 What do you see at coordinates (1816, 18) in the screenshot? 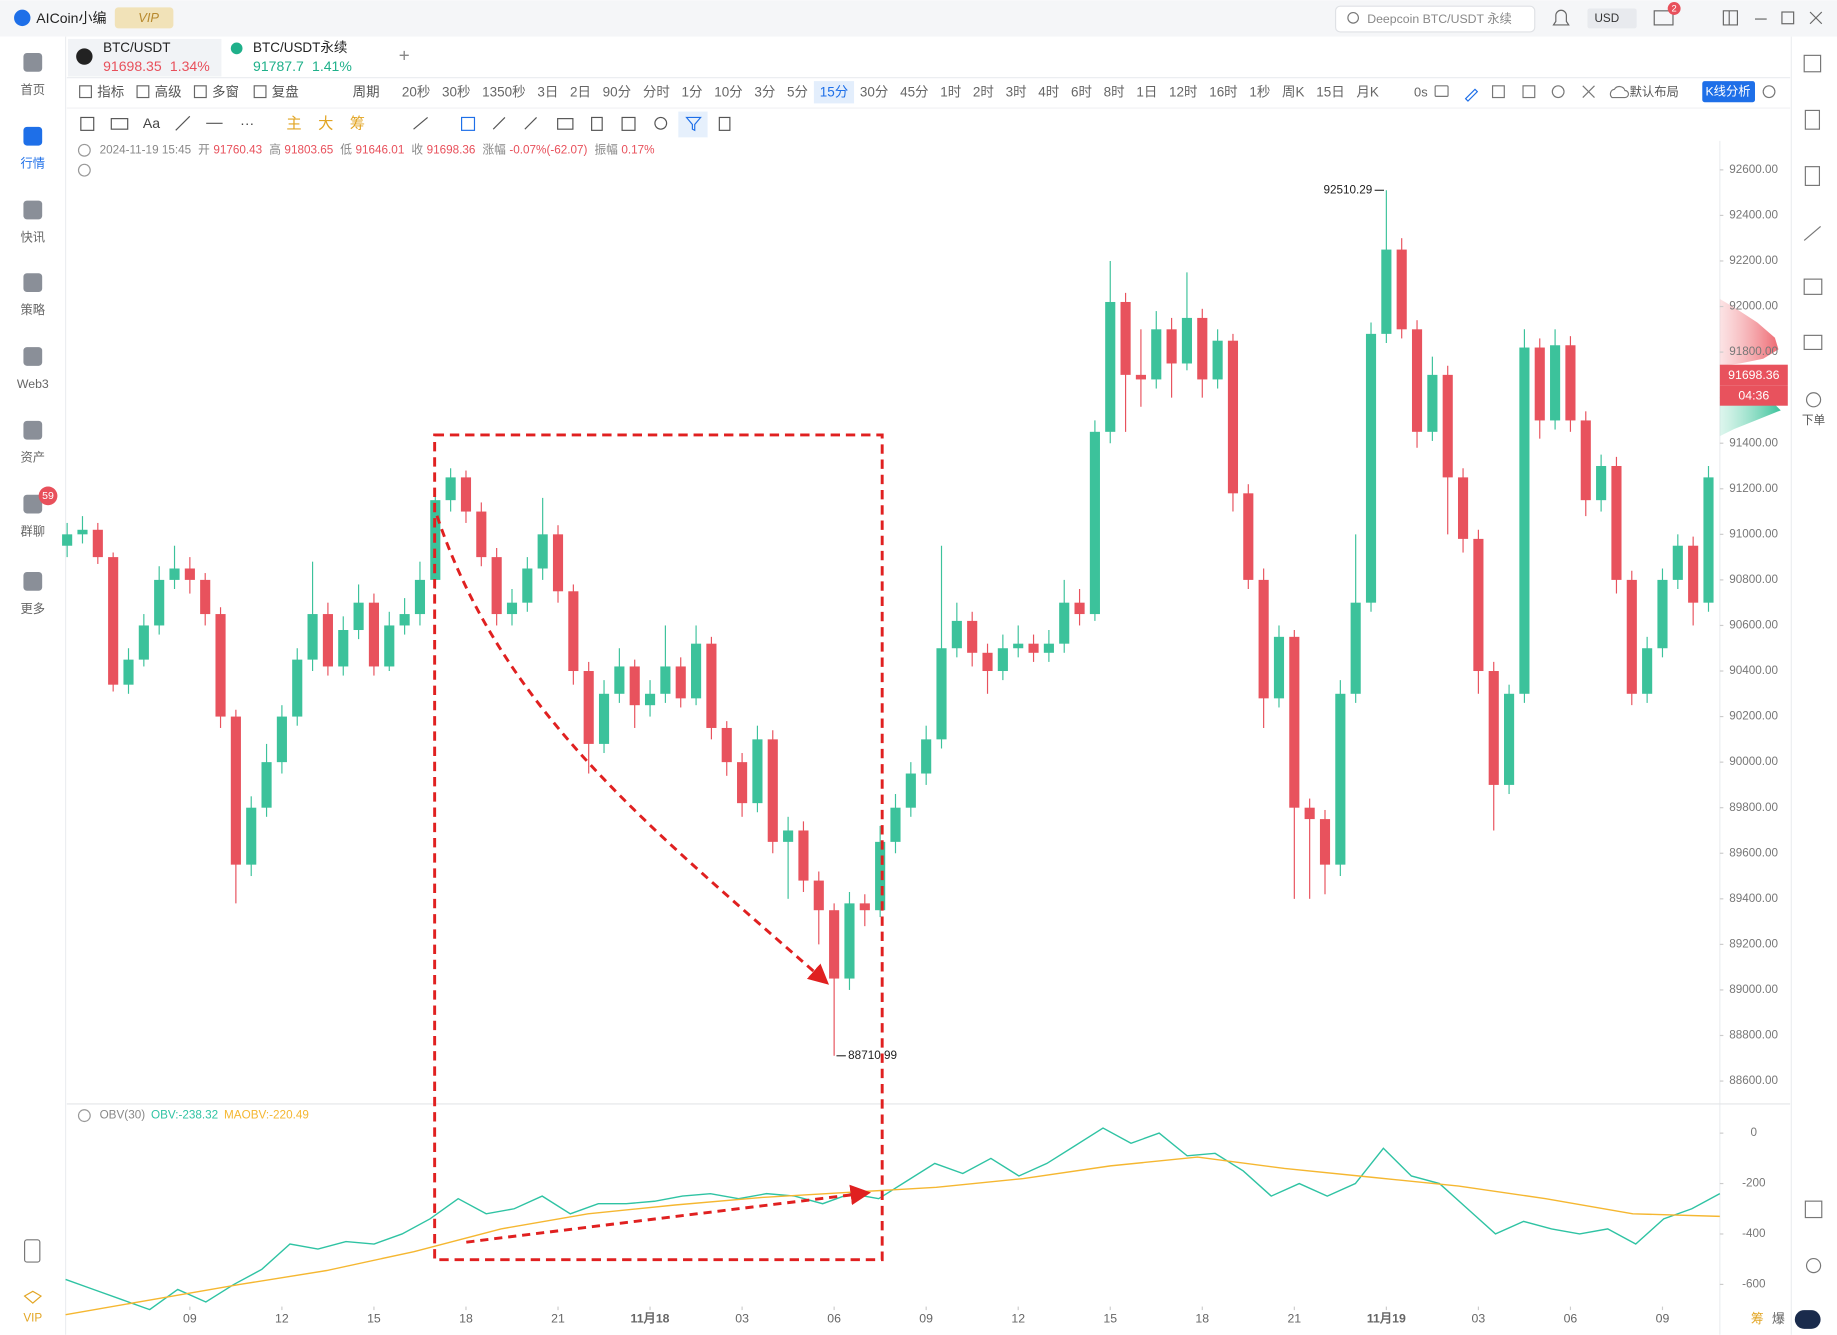
I see `close` at bounding box center [1816, 18].